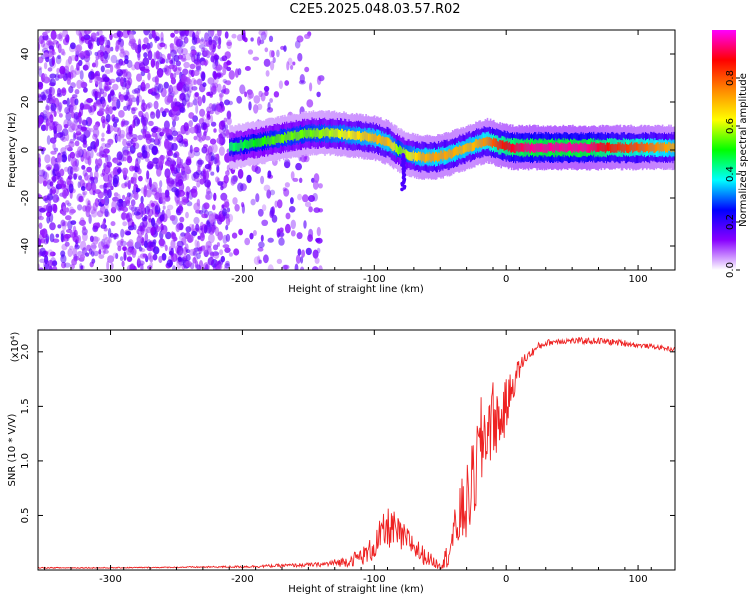  Describe the element at coordinates (25, 352) in the screenshot. I see `y-tick-label: 2.0` at that location.